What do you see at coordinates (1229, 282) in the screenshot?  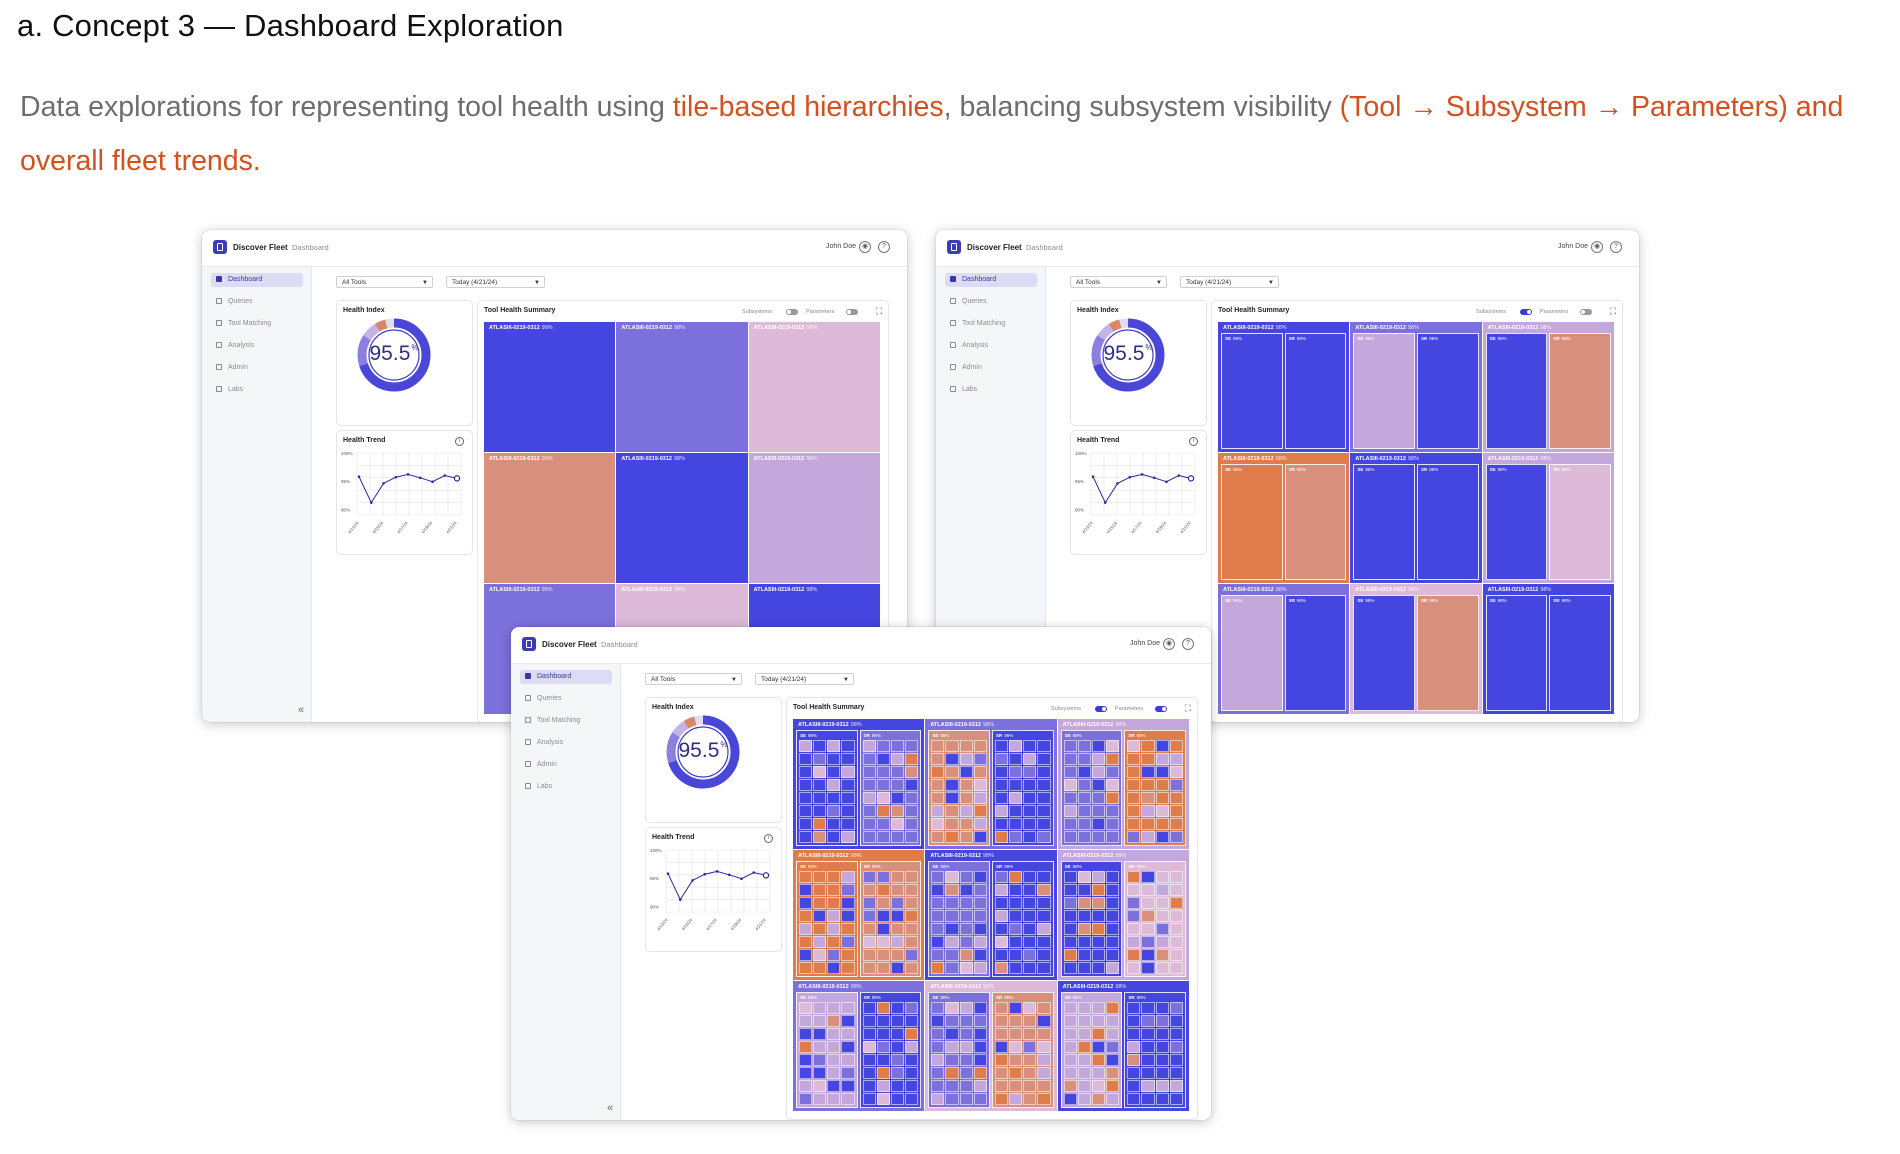 I see `date-filter-select: Today (4/21/24) ▼` at bounding box center [1229, 282].